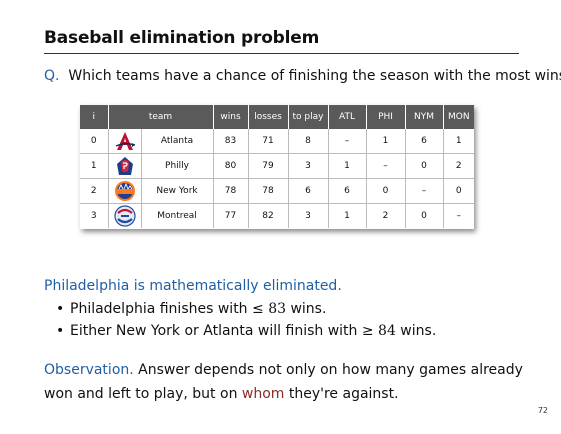 The width and height of the screenshot is (561, 434). I want to click on cell-phi: 0, so click(386, 191).